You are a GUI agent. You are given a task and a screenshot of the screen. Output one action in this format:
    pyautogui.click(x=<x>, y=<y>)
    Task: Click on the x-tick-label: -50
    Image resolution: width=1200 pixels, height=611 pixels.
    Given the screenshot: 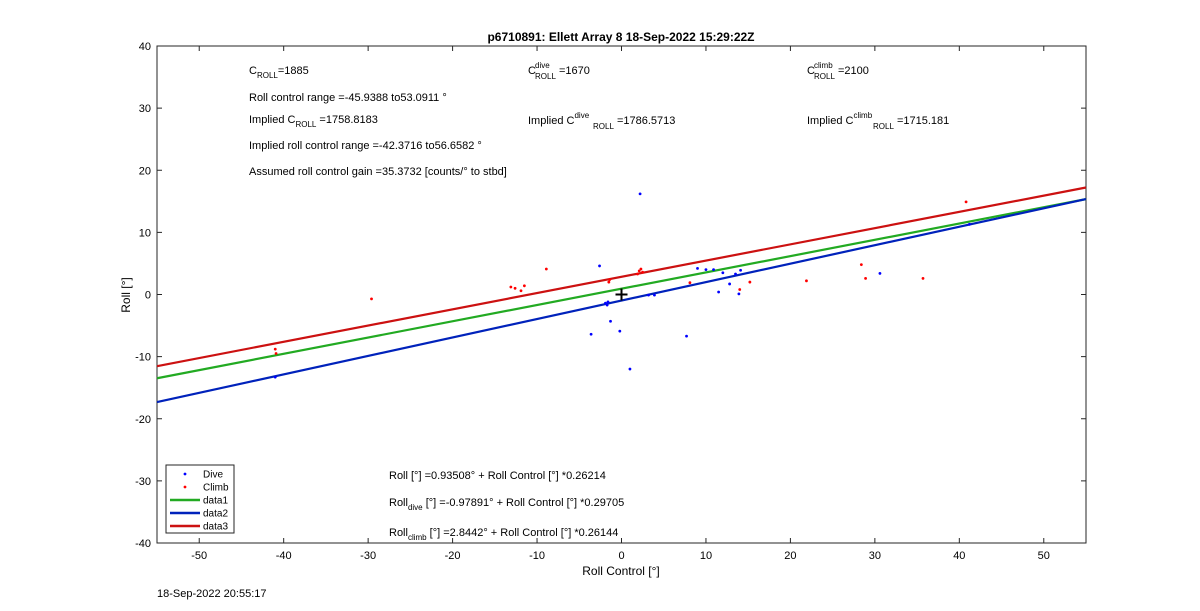 What is the action you would take?
    pyautogui.click(x=199, y=556)
    